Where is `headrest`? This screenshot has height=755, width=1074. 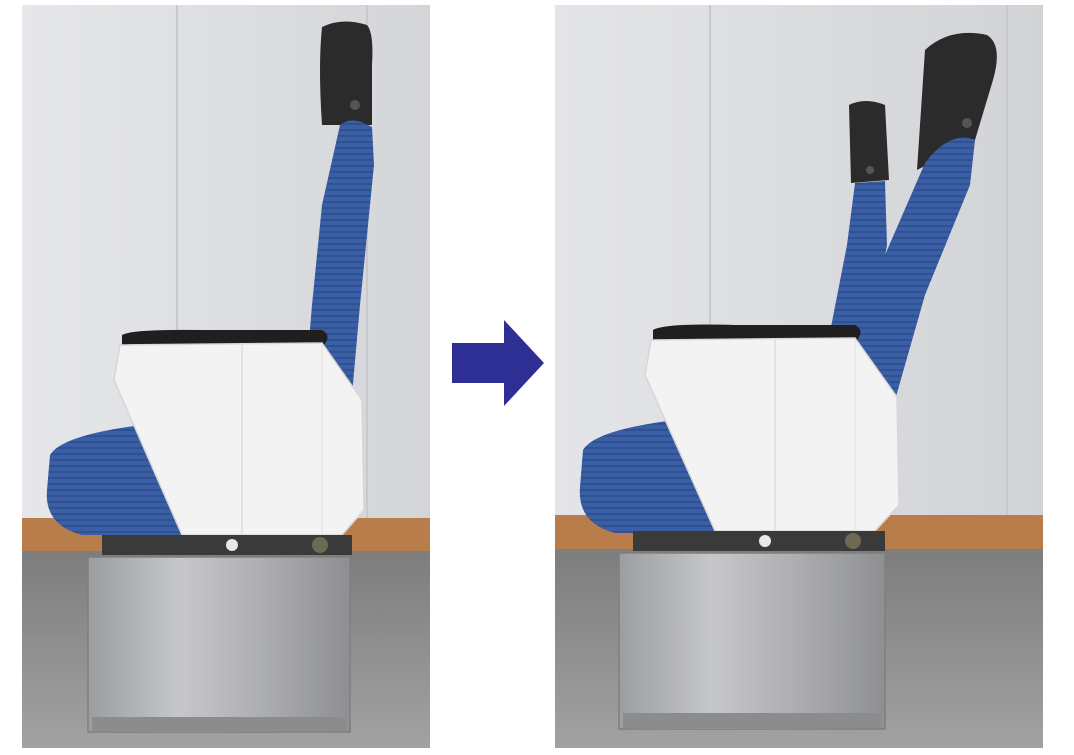 headrest is located at coordinates (346, 73).